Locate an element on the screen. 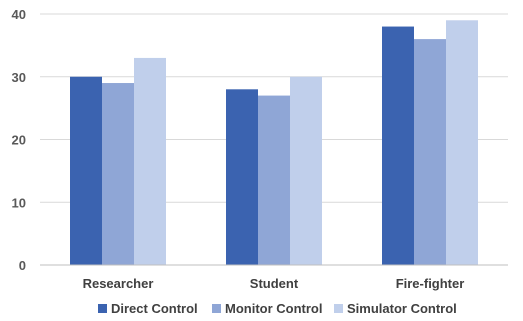 The height and width of the screenshot is (321, 523). legend-label-monitor-control: Monitor Control is located at coordinates (273, 308).